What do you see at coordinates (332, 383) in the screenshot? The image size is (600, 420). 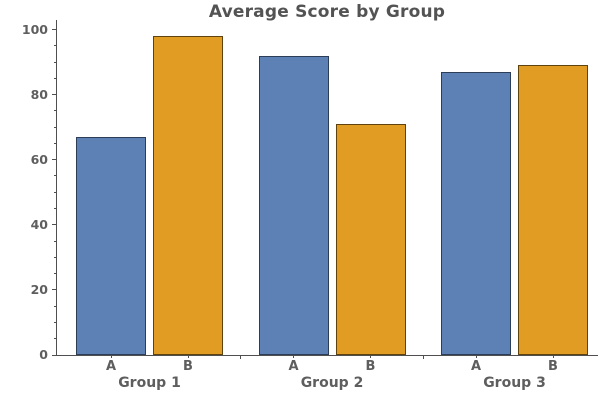 I see `group-label: Group 2` at bounding box center [332, 383].